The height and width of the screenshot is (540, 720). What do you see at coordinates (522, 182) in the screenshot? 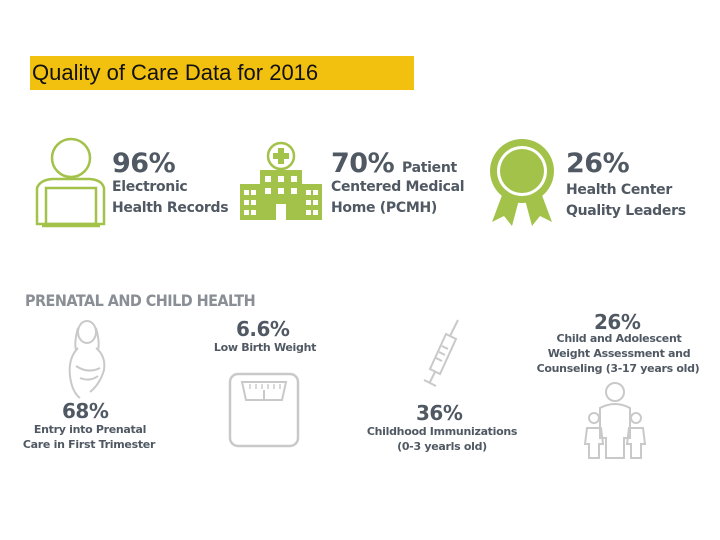
I see `award-ribbon-icon` at bounding box center [522, 182].